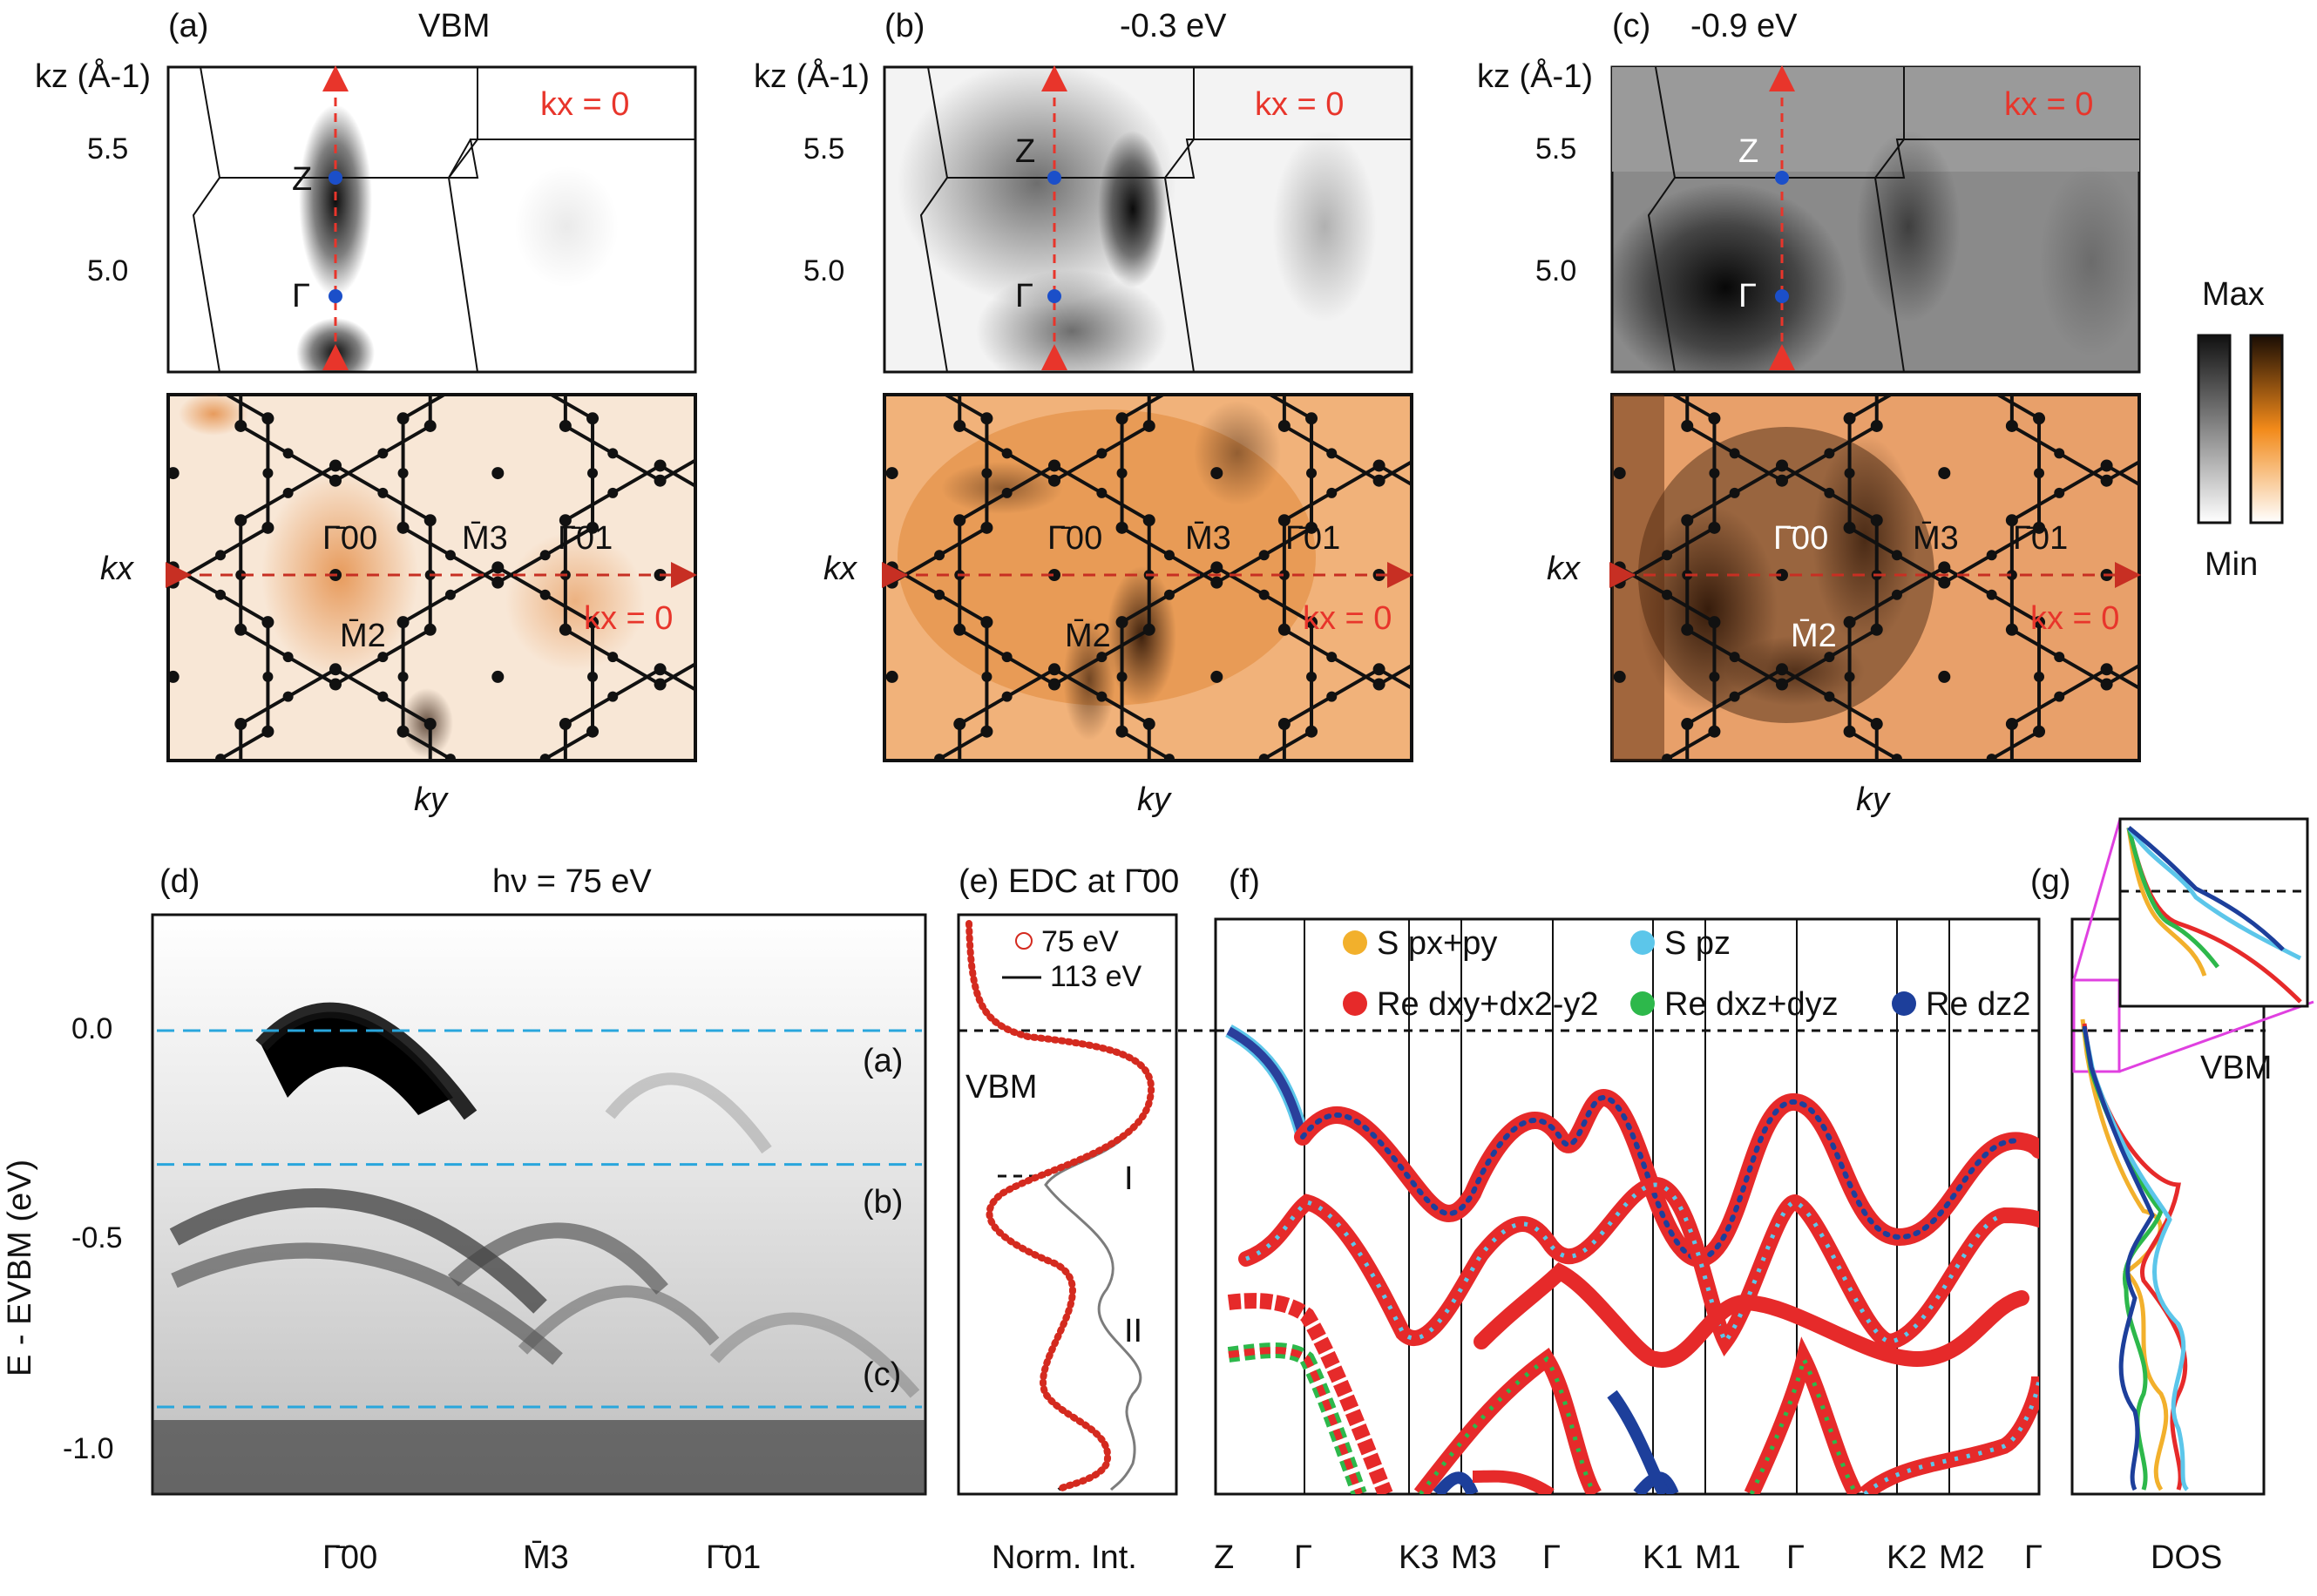  Describe the element at coordinates (995, 684) in the screenshot. I see `kxky-axis-labels: kx kx kx ky ky ky` at that location.